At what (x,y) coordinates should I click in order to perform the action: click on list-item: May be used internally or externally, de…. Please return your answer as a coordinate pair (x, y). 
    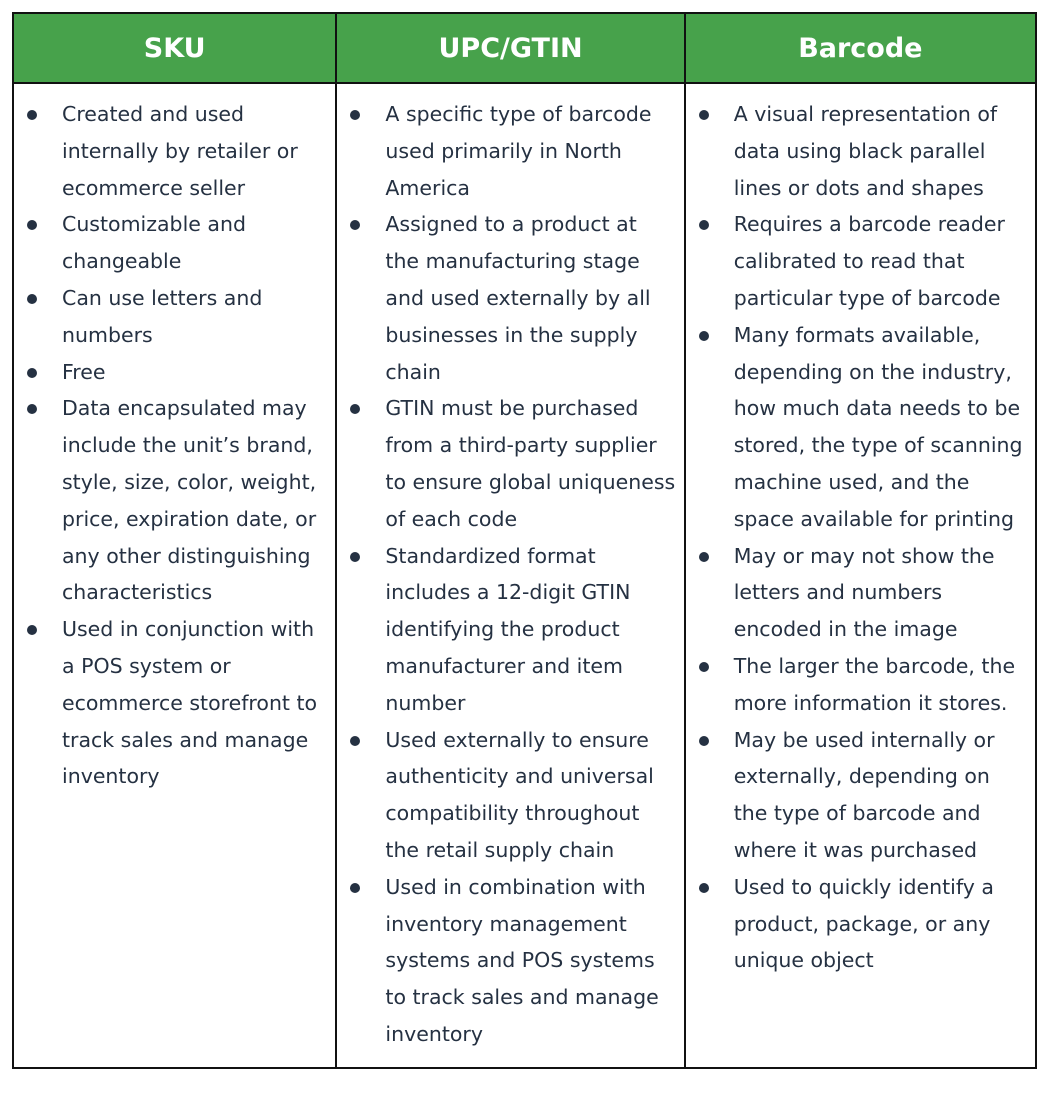
    Looking at the image, I should click on (856, 795).